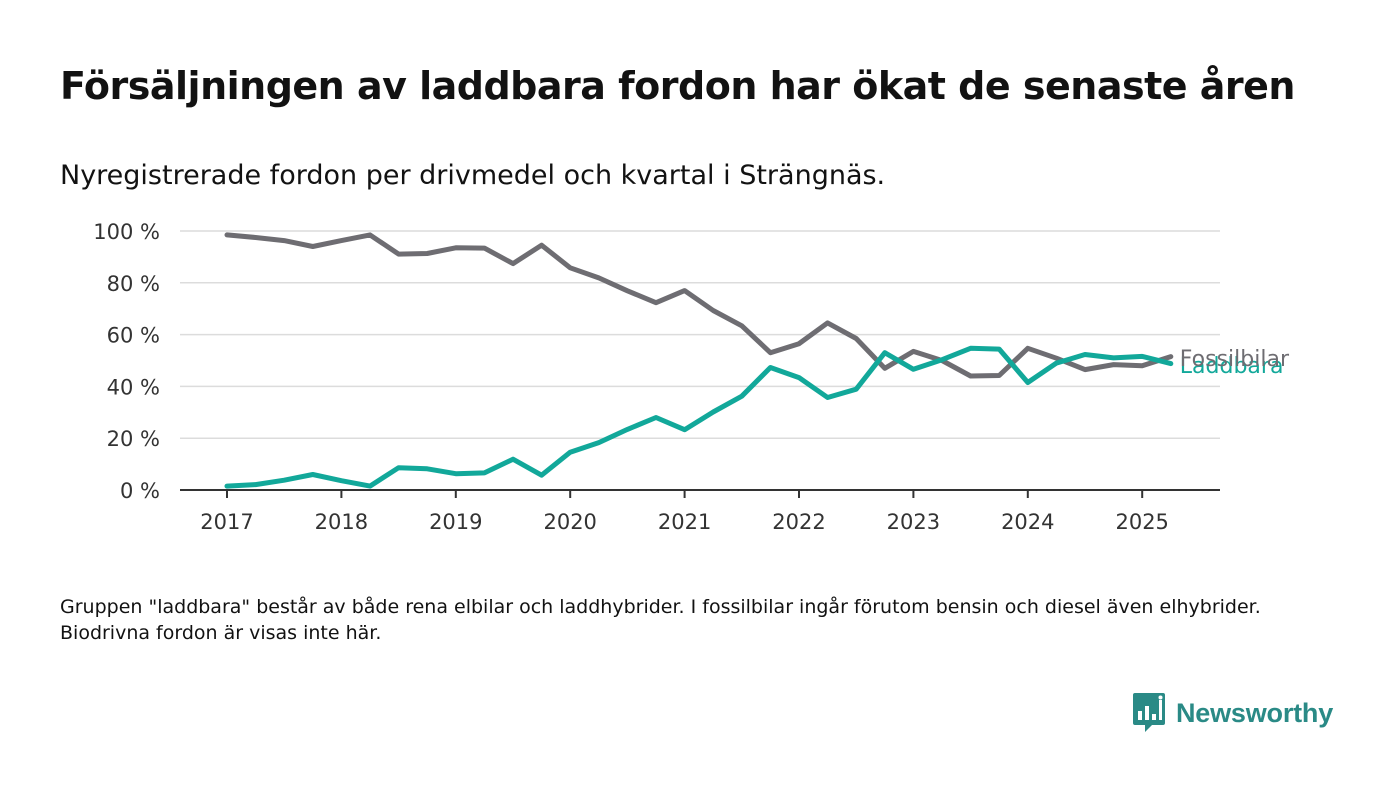 Image resolution: width=1400 pixels, height=793 pixels. What do you see at coordinates (140, 491) in the screenshot?
I see `y-tick-label: 0 %` at bounding box center [140, 491].